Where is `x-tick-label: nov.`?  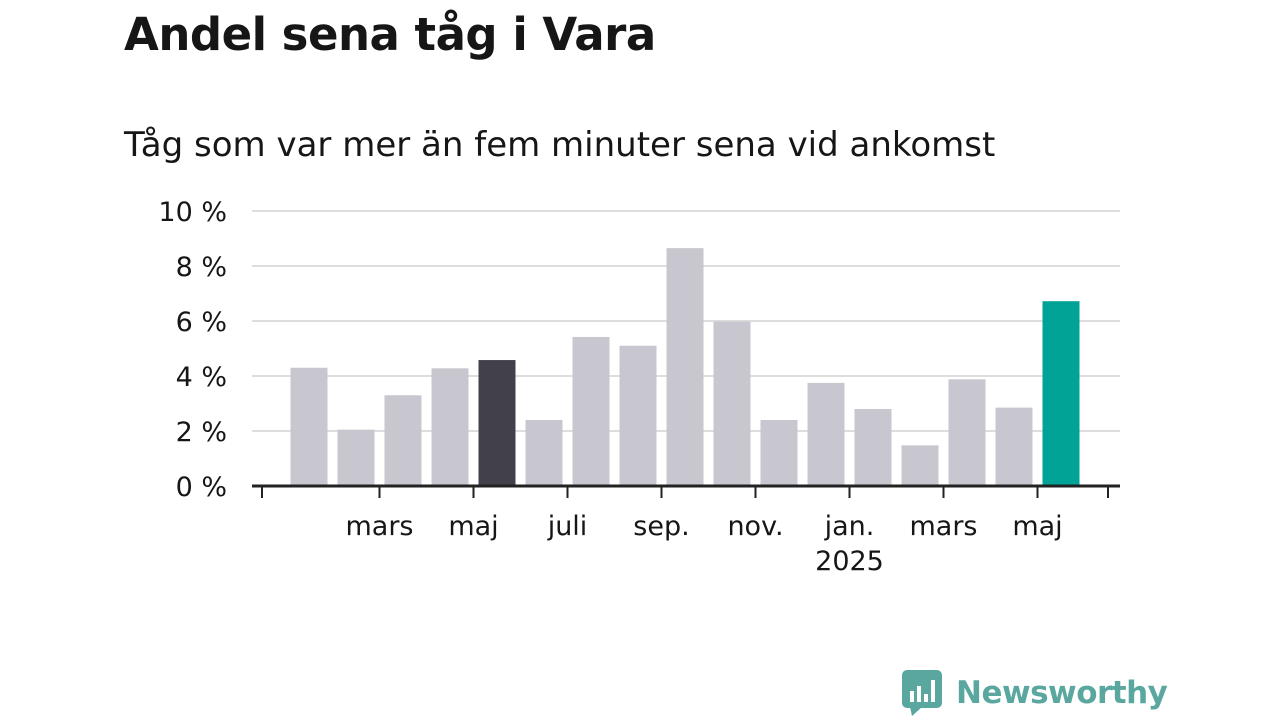
x-tick-label: nov. is located at coordinates (755, 526).